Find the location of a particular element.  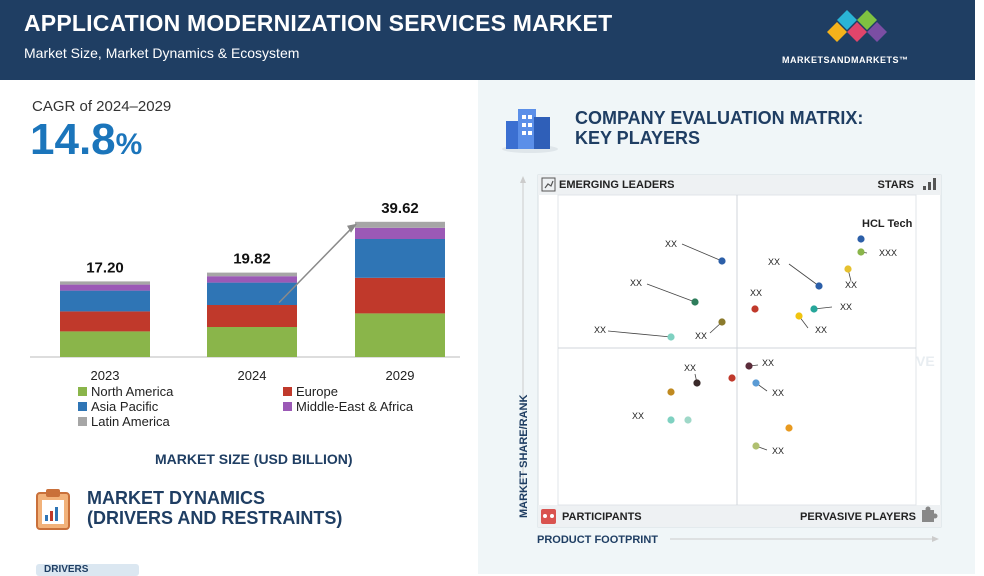

x-tick-label: 2023 is located at coordinates (105, 375).